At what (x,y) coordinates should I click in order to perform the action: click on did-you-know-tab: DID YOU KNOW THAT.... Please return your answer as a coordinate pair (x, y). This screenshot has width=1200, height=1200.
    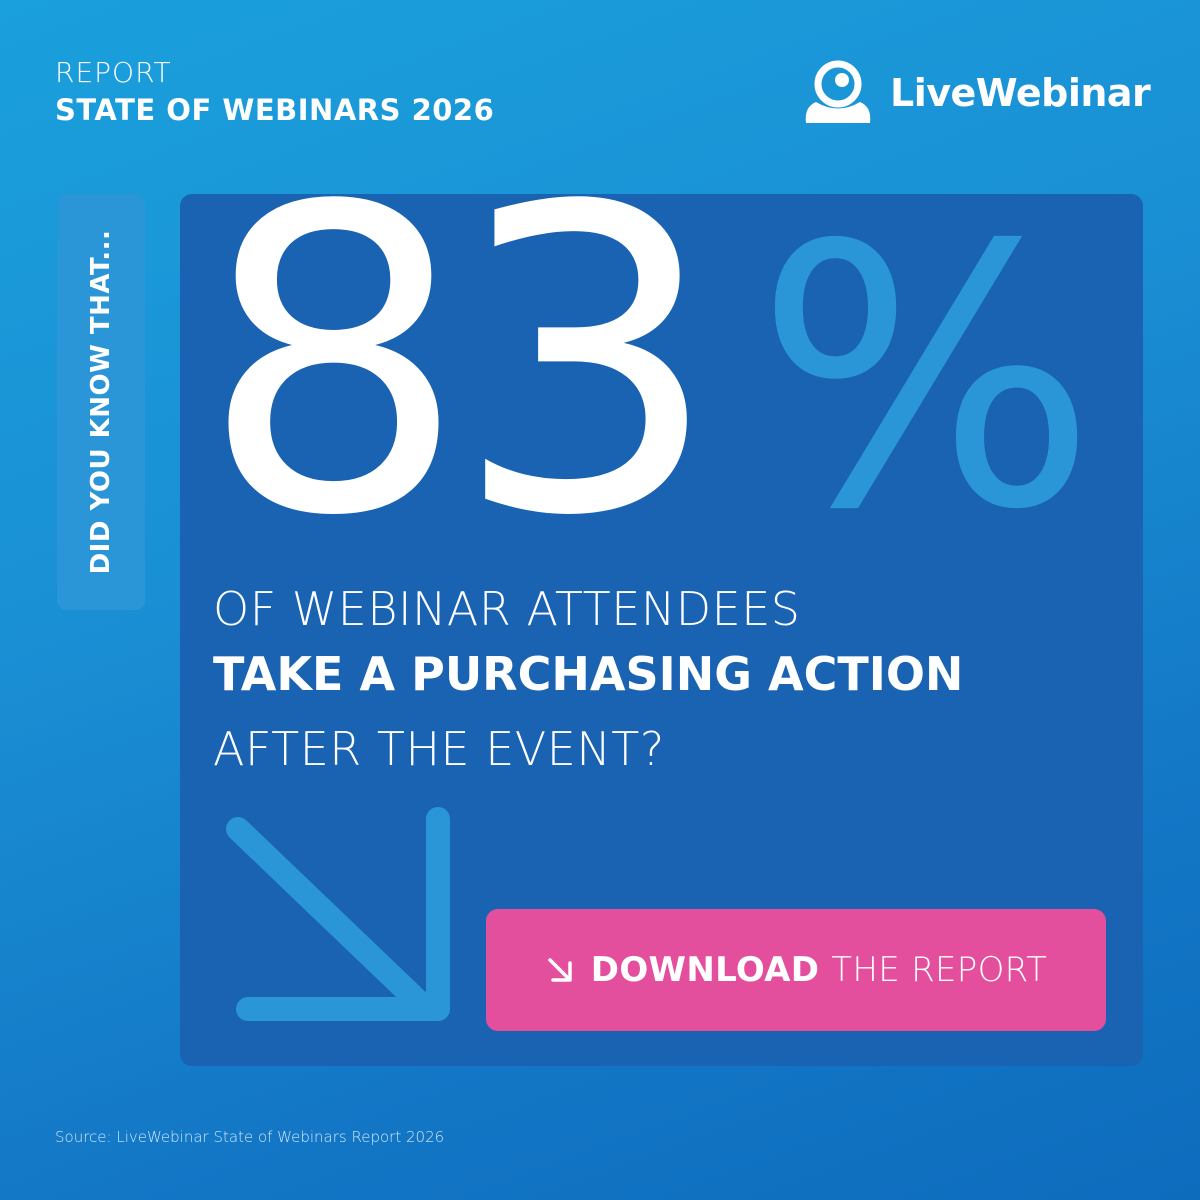
    Looking at the image, I should click on (101, 402).